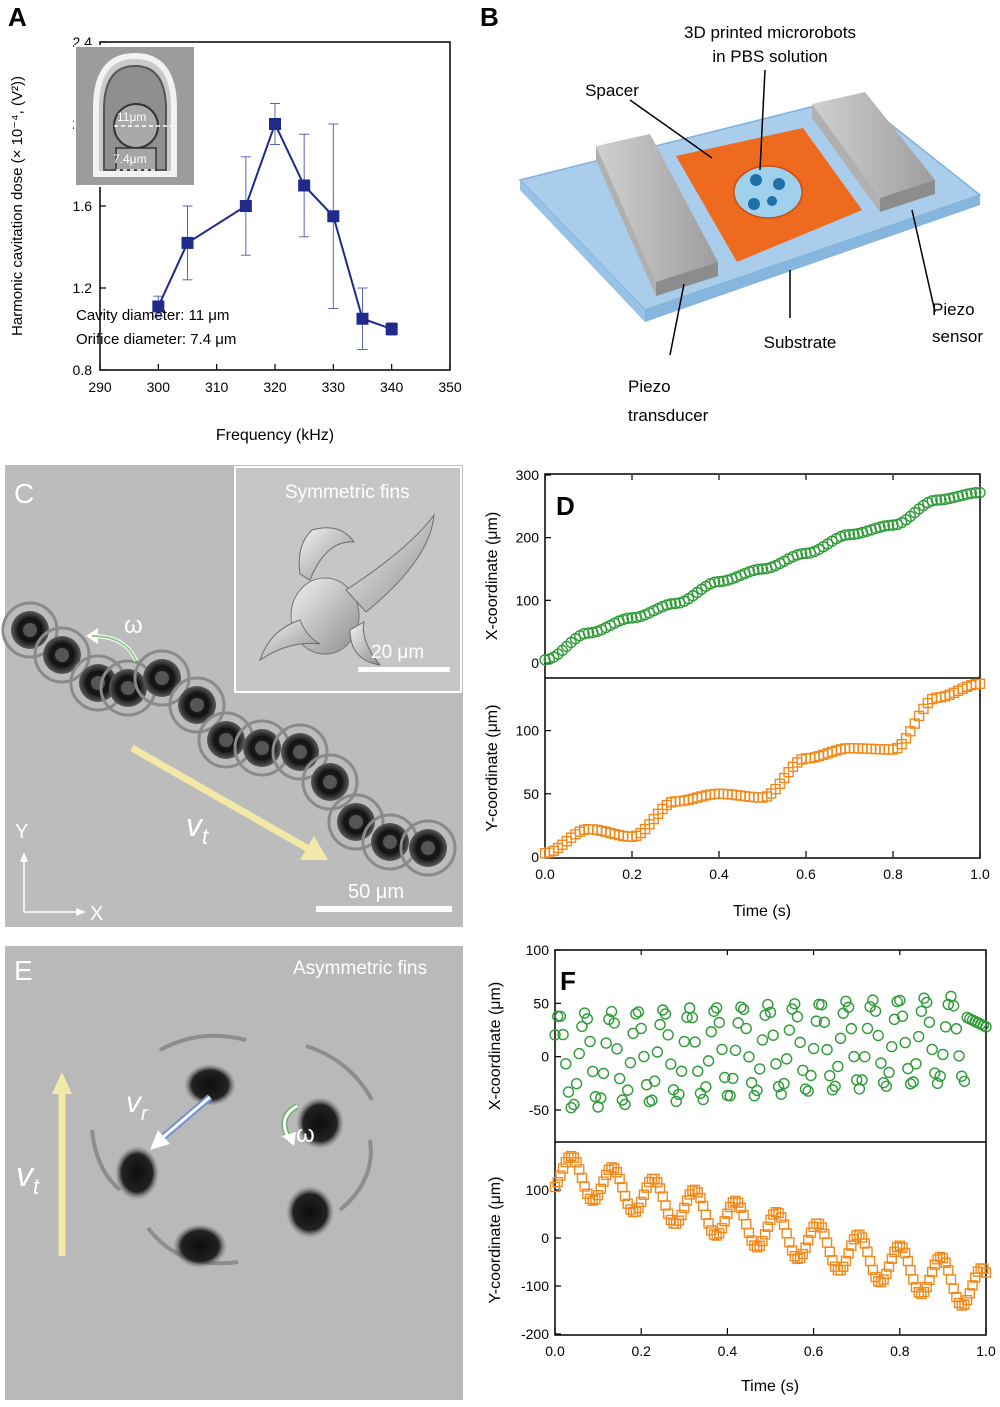 Image resolution: width=1000 pixels, height=1407 pixels. Describe the element at coordinates (275, 387) in the screenshot. I see `a-xtick-label: 320` at that location.